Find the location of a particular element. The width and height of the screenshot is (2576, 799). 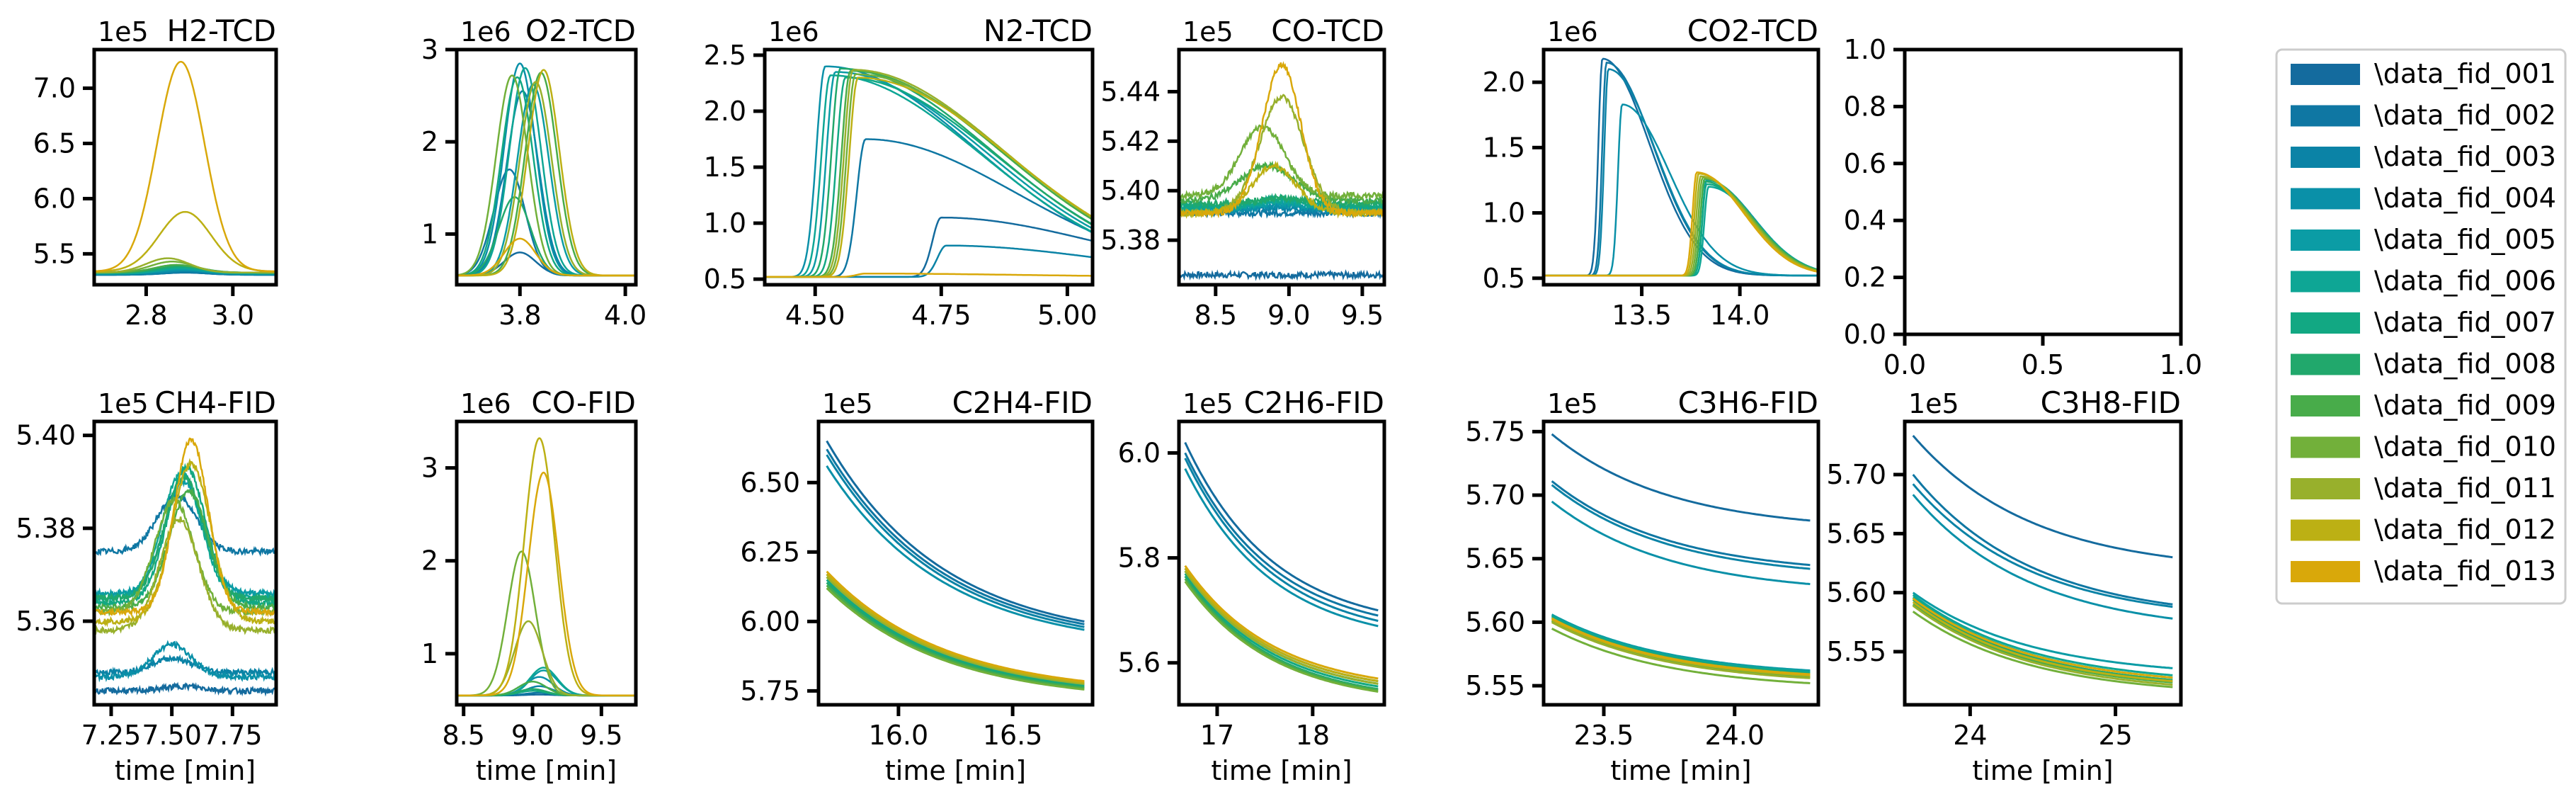

legend-label: \data_fid_001 is located at coordinates (2465, 73).